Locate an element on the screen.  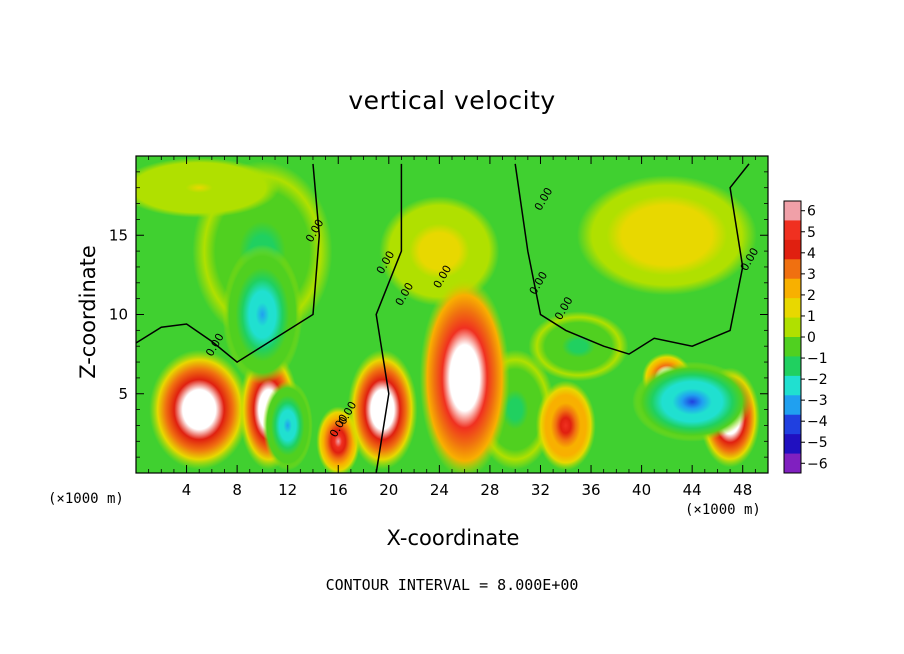
y-tick-label: 5 is located at coordinates (123, 394).